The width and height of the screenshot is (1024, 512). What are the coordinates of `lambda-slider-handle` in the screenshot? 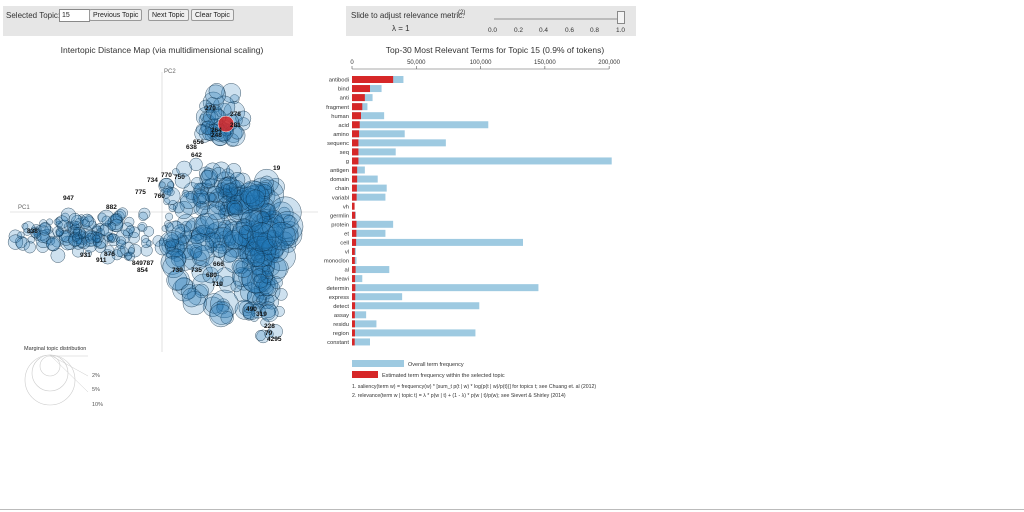 It's located at (621, 17).